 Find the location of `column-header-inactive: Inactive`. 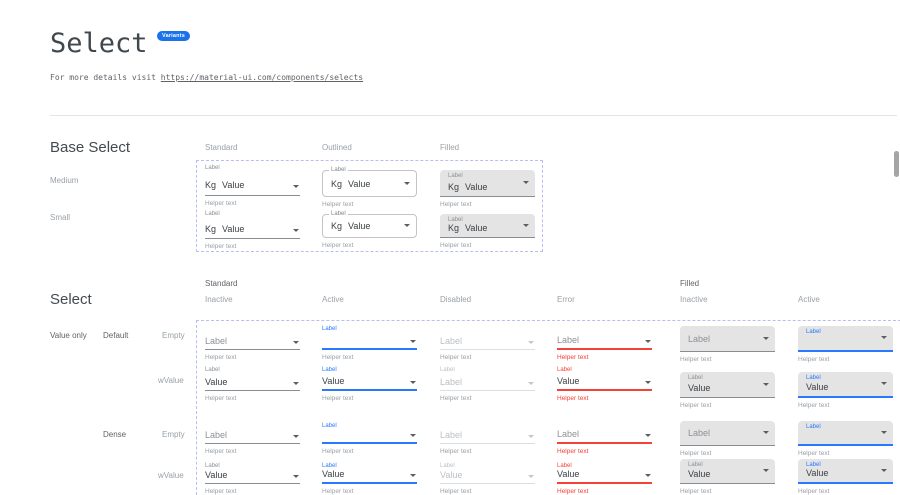

column-header-inactive: Inactive is located at coordinates (694, 299).